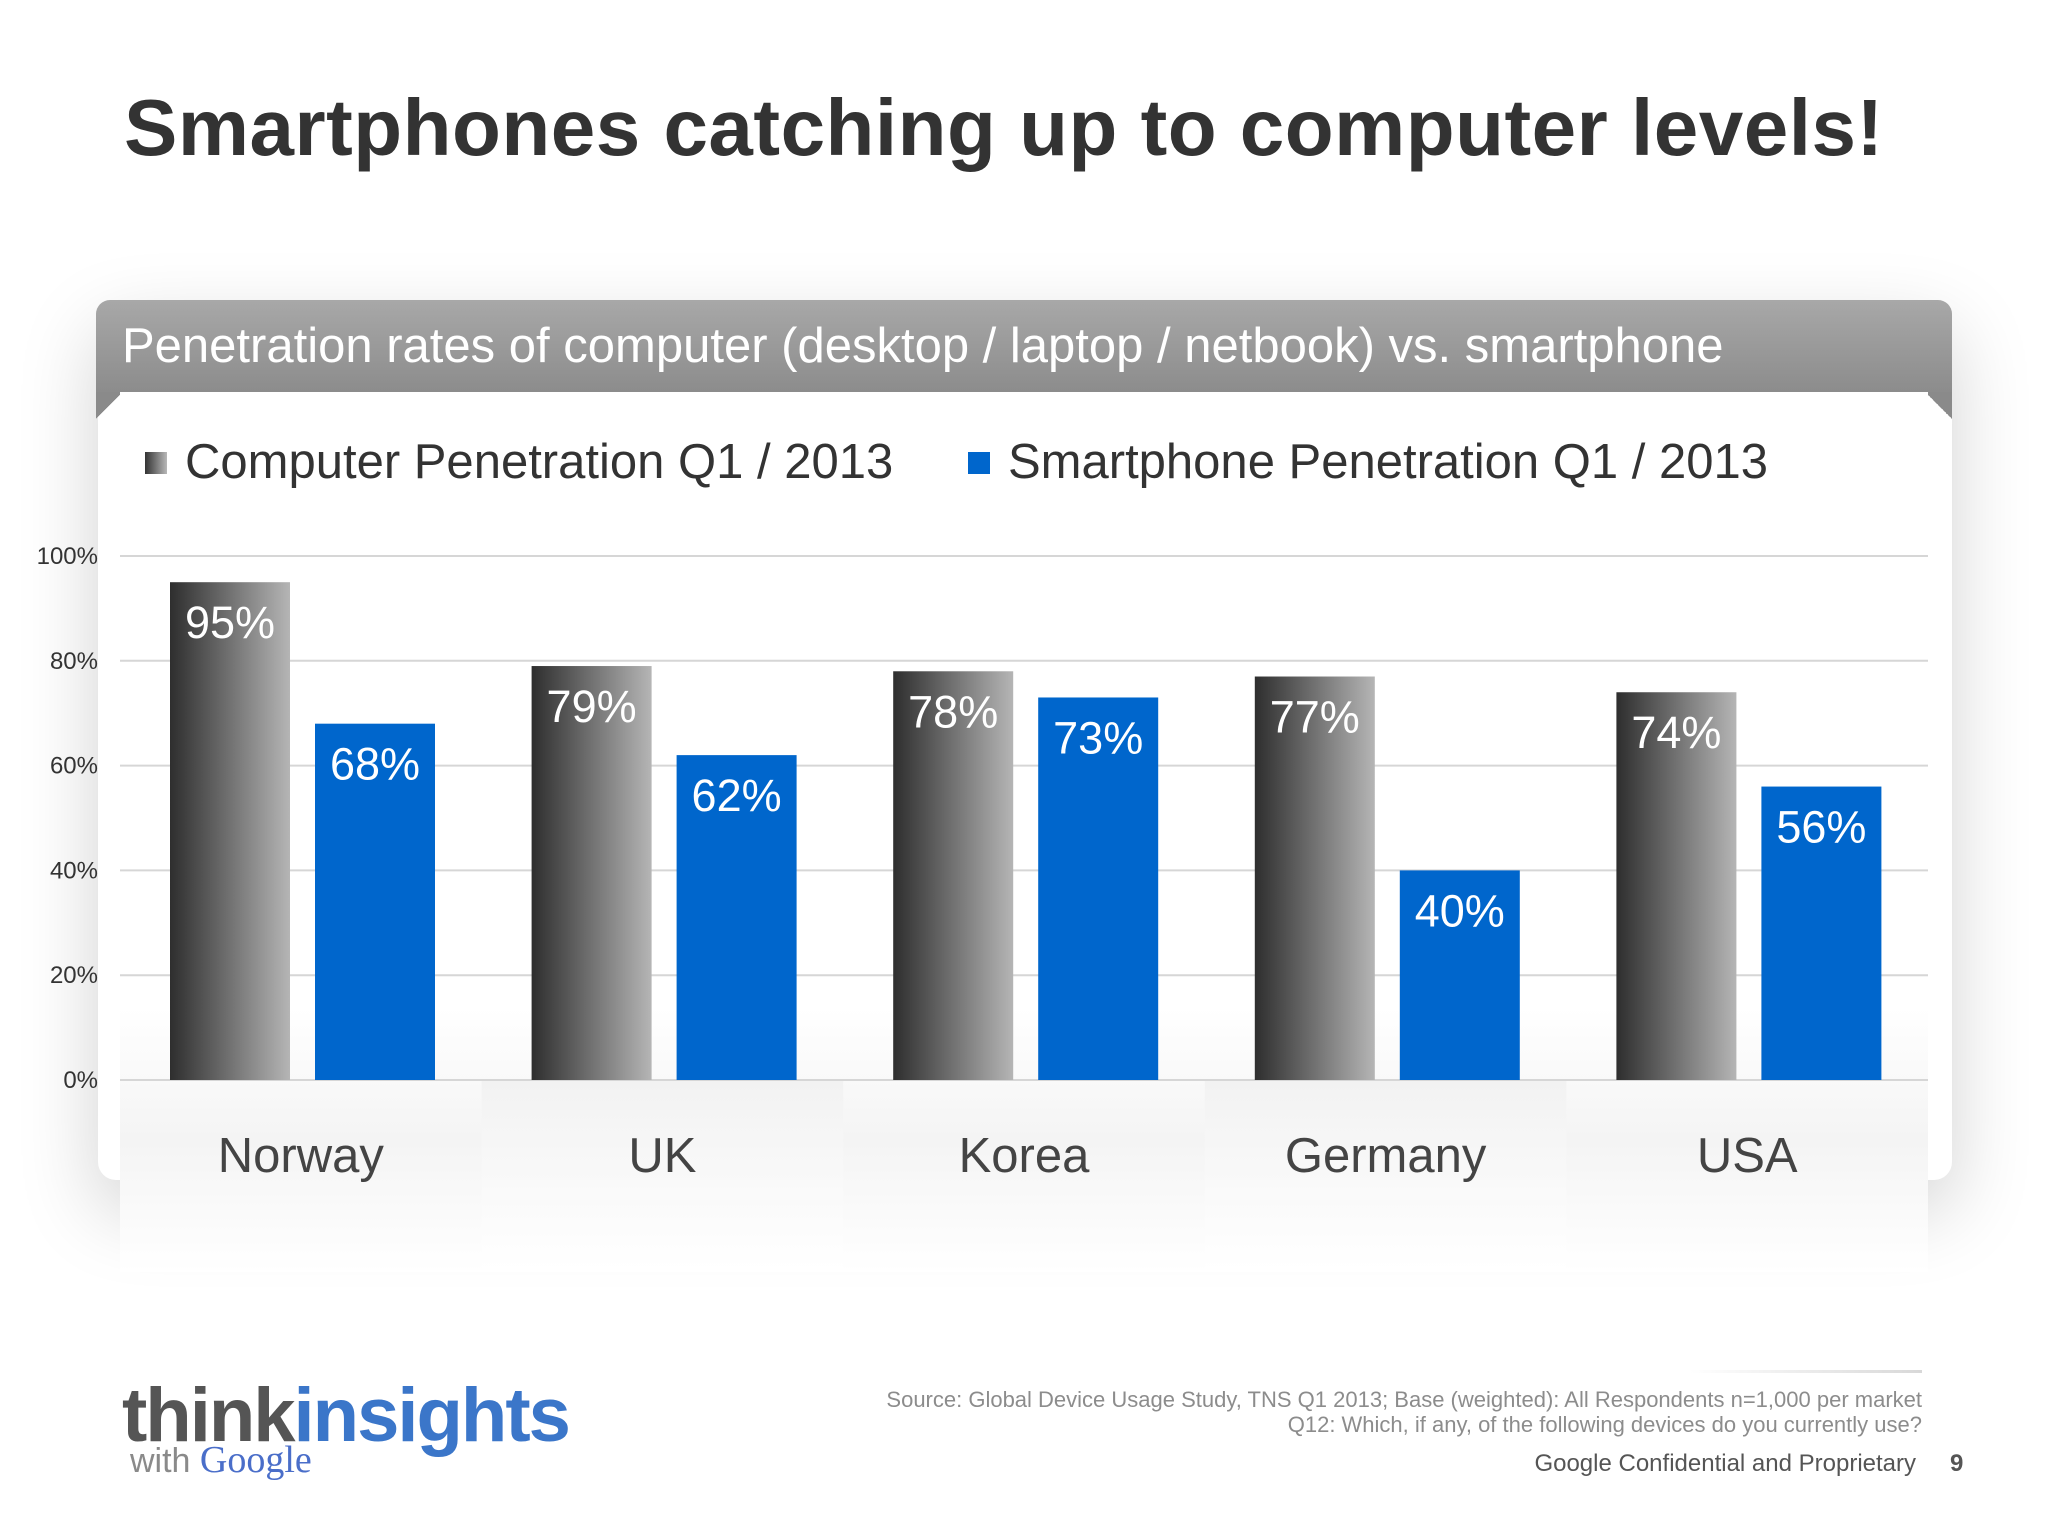 This screenshot has width=2048, height=1536. I want to click on bar-smartphone-korea, so click(1098, 888).